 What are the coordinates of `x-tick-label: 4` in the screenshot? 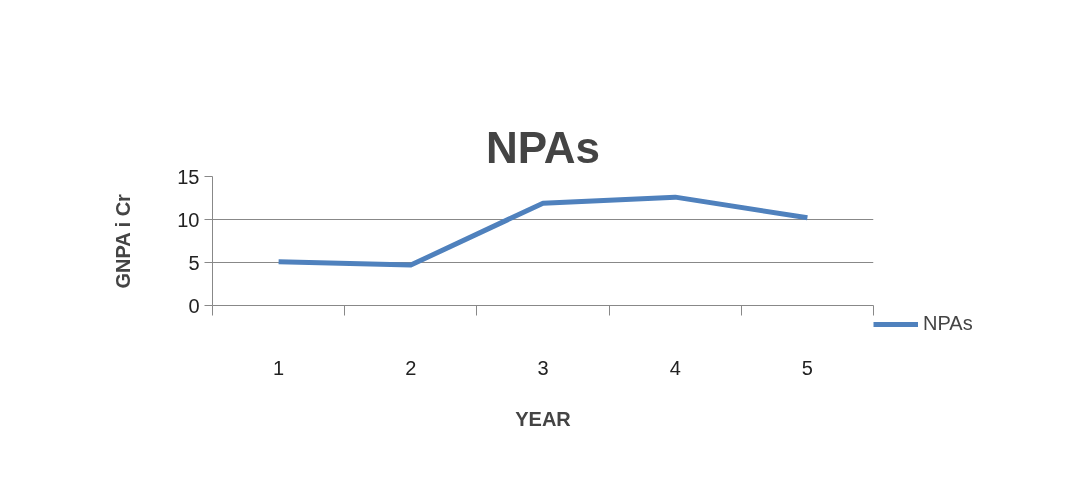 It's located at (675, 367).